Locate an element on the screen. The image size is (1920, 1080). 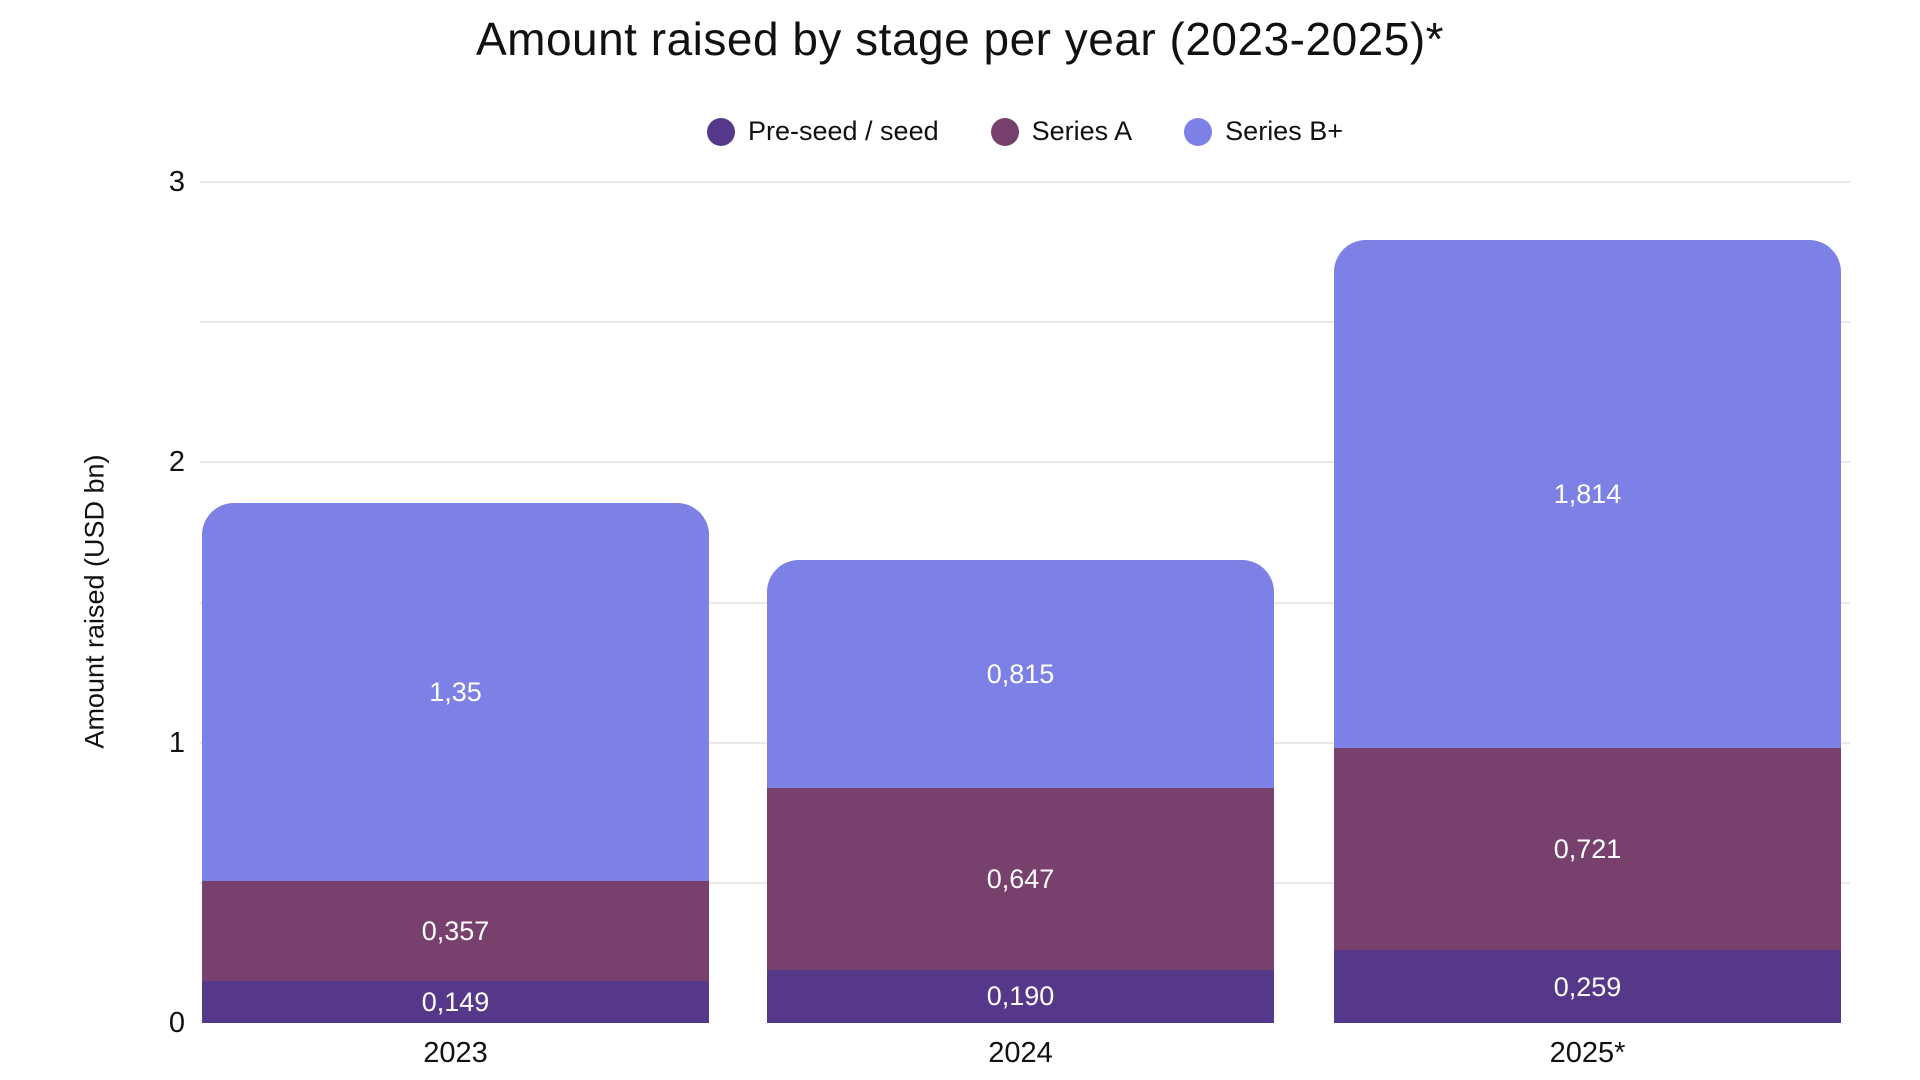
legend-item-2: Series A is located at coordinates (1061, 131).